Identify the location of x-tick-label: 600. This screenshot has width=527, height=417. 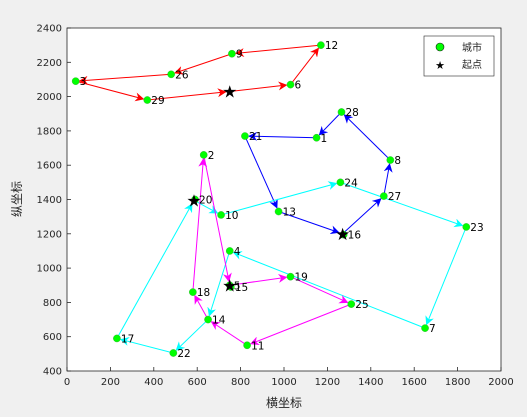
(197, 382).